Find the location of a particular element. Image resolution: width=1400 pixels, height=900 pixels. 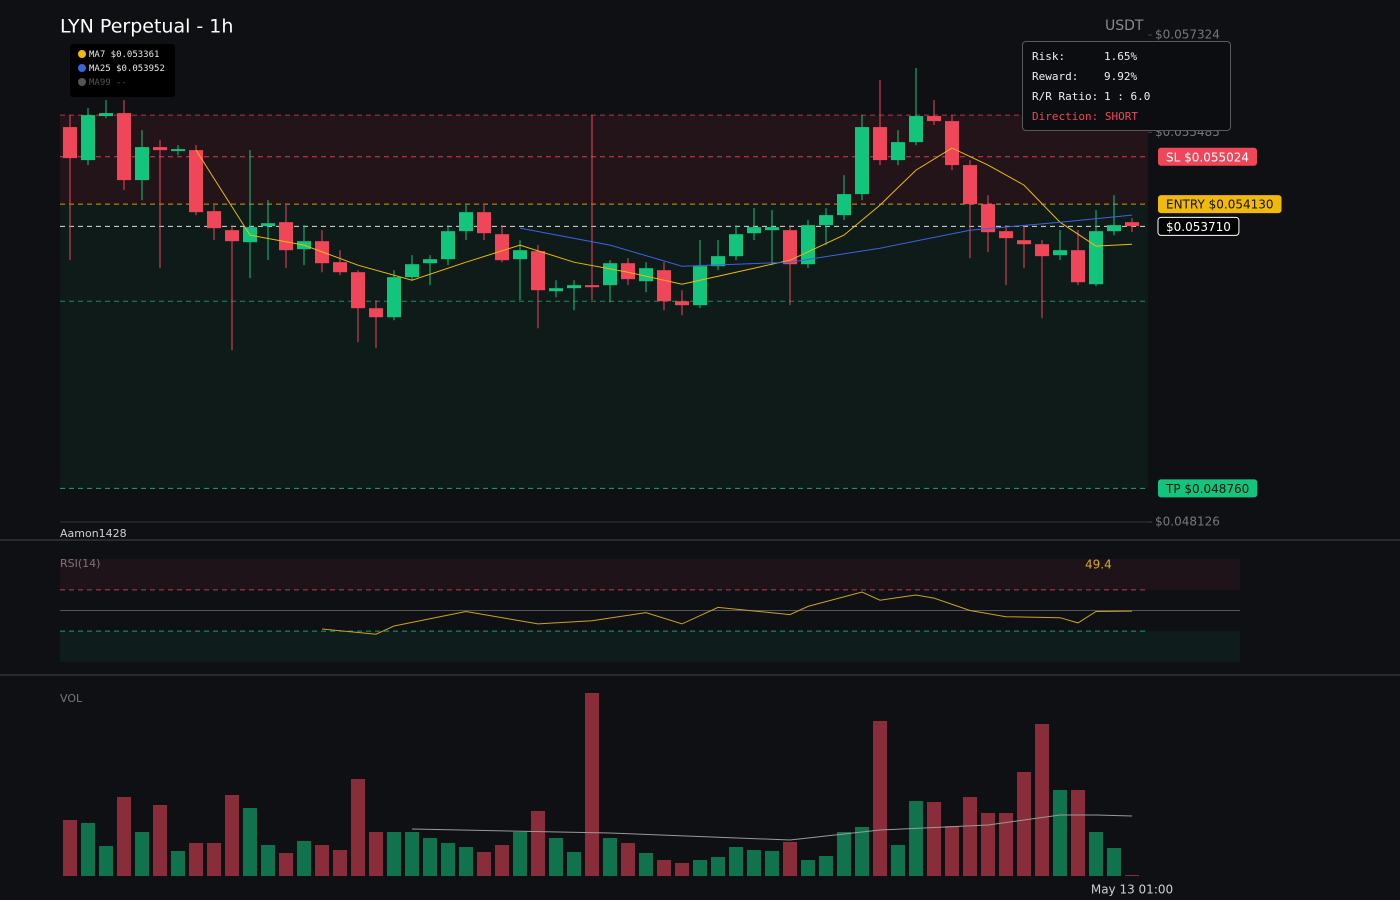

trade-value: 9.92% is located at coordinates (1121, 76).